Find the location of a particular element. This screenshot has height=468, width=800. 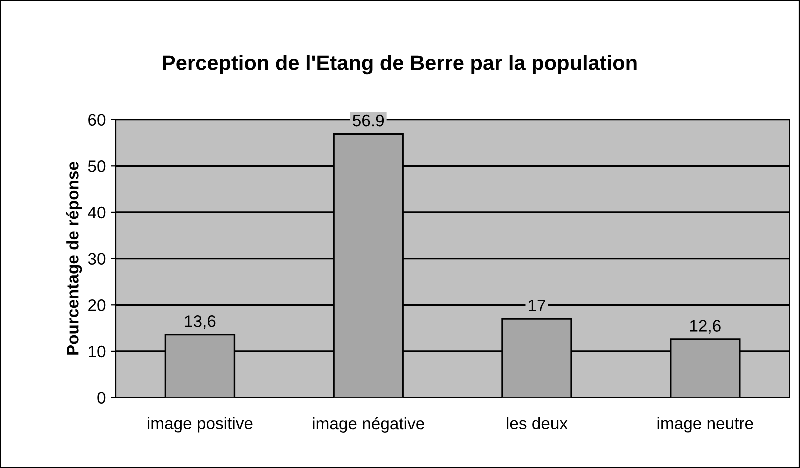

y-axis-title: Pourcentage de réponse is located at coordinates (74, 258).